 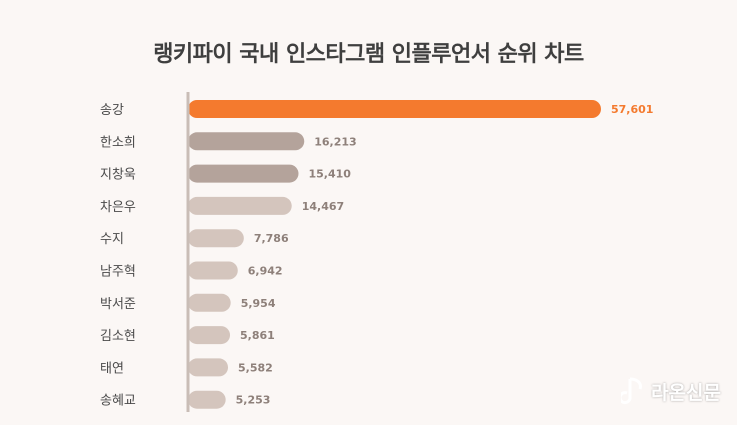 I want to click on chart-title: 랭키파이 국내 인스타그램 인플루언서 순위 차트, so click(x=368, y=54).